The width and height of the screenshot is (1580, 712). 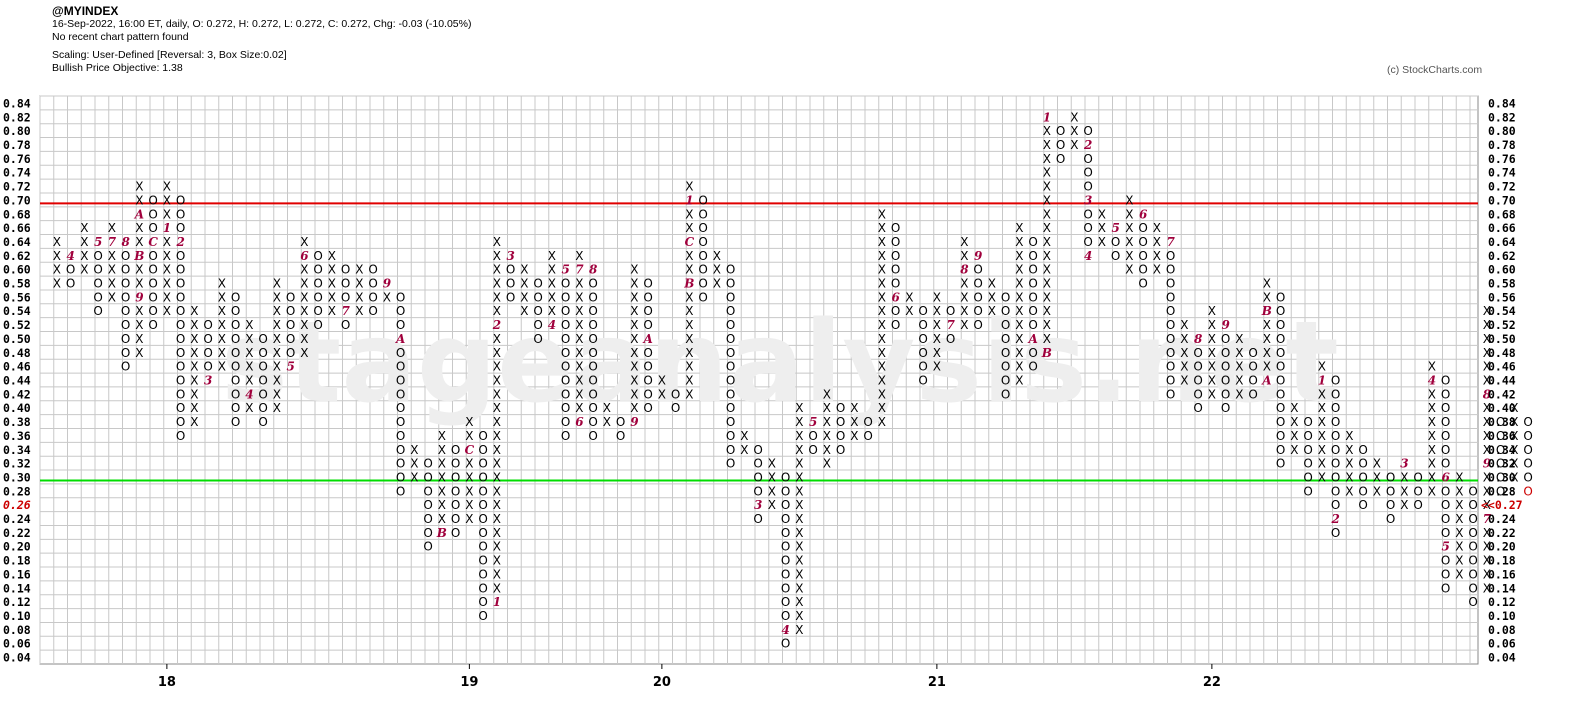 What do you see at coordinates (647, 339) in the screenshot?
I see `month-marker: A` at bounding box center [647, 339].